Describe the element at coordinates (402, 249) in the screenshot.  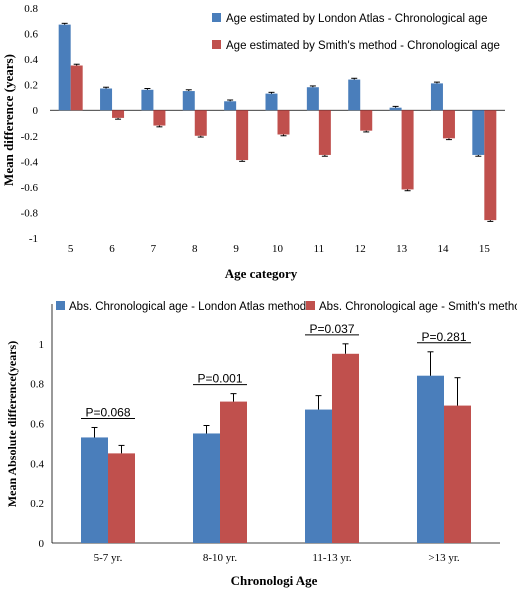
I see `top-x-tick-label: 13` at that location.